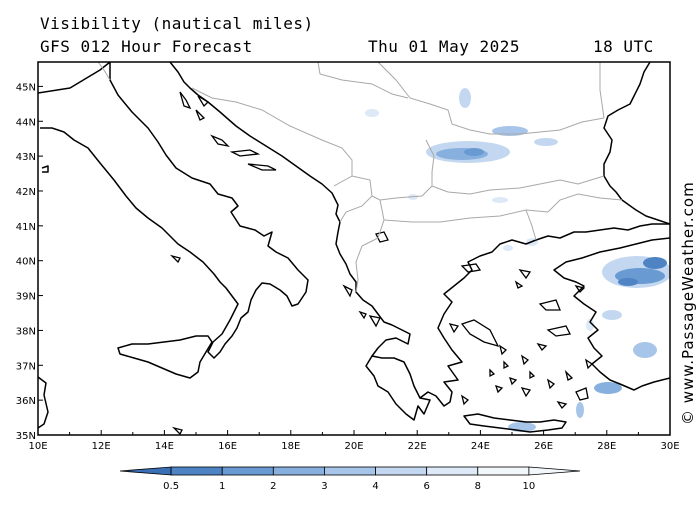 The image size is (700, 525). What do you see at coordinates (37, 446) in the screenshot?
I see `lon-label: 10E` at bounding box center [37, 446].